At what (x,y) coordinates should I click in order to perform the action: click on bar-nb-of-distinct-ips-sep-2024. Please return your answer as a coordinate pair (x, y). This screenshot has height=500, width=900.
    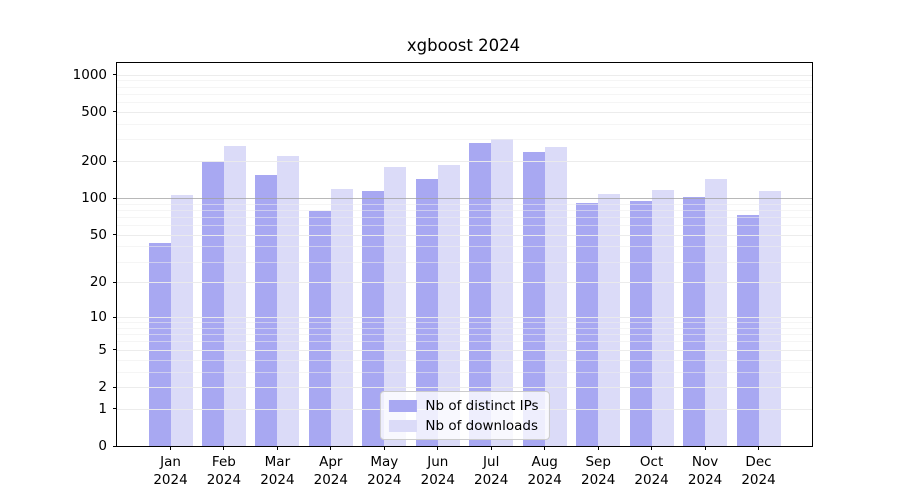
    Looking at the image, I should click on (587, 324).